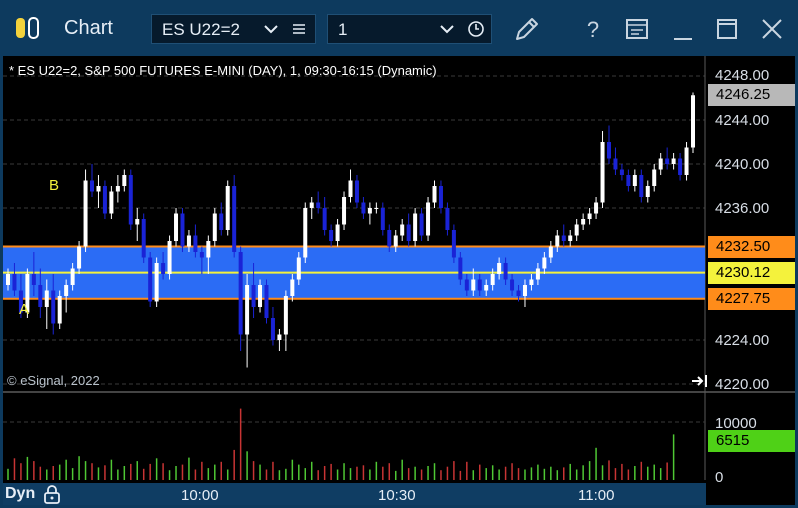 This screenshot has height=508, width=798. I want to click on menu-icon, so click(299, 29).